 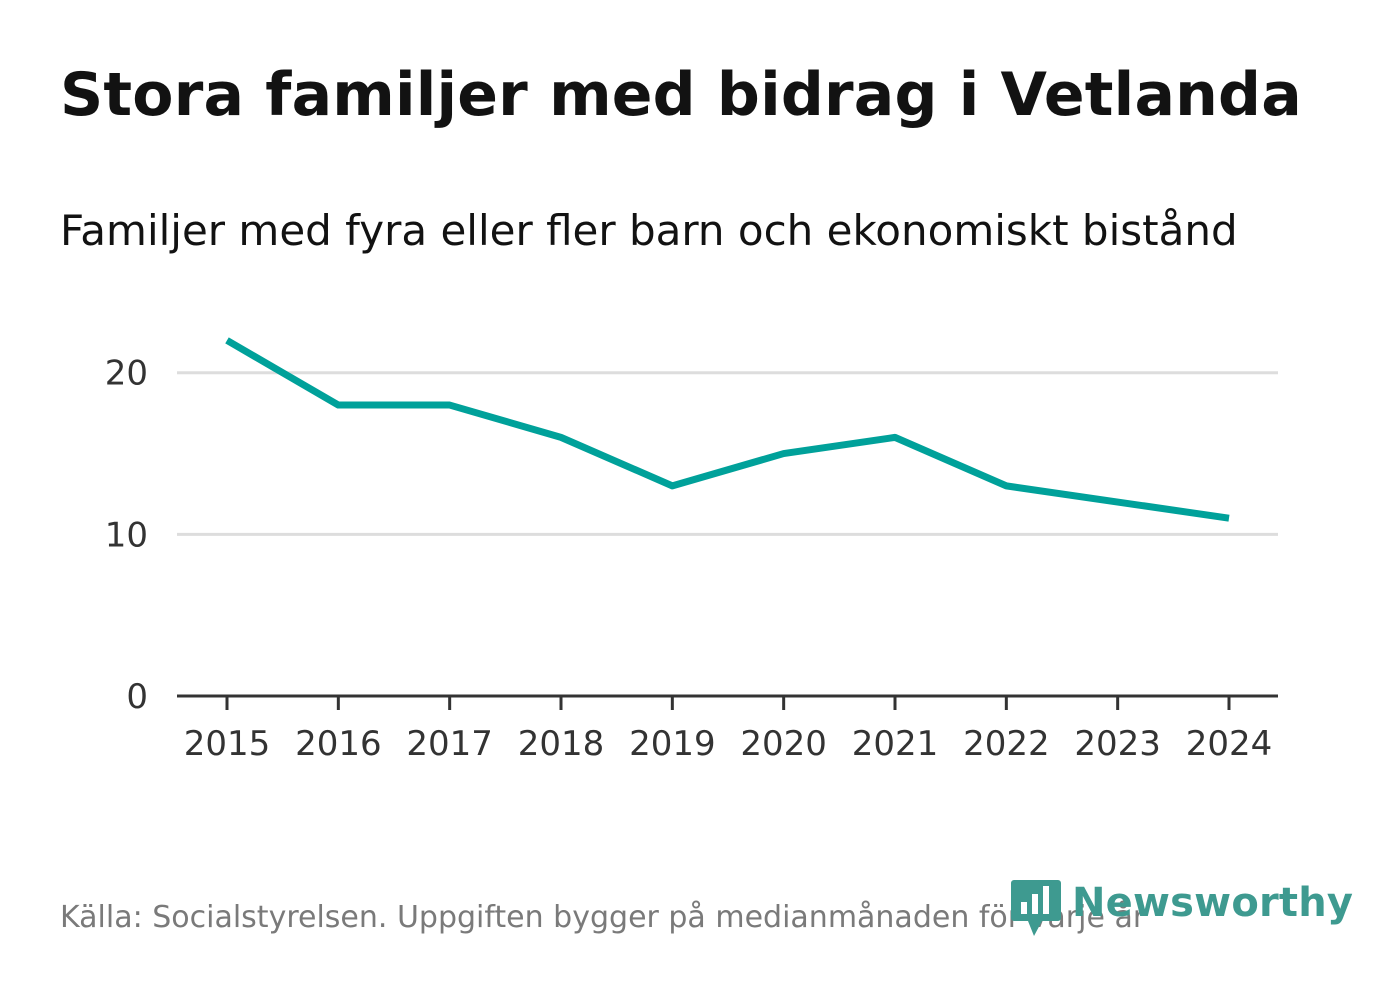 What do you see at coordinates (1213, 903) in the screenshot?
I see `brand-name: Newsworthy` at bounding box center [1213, 903].